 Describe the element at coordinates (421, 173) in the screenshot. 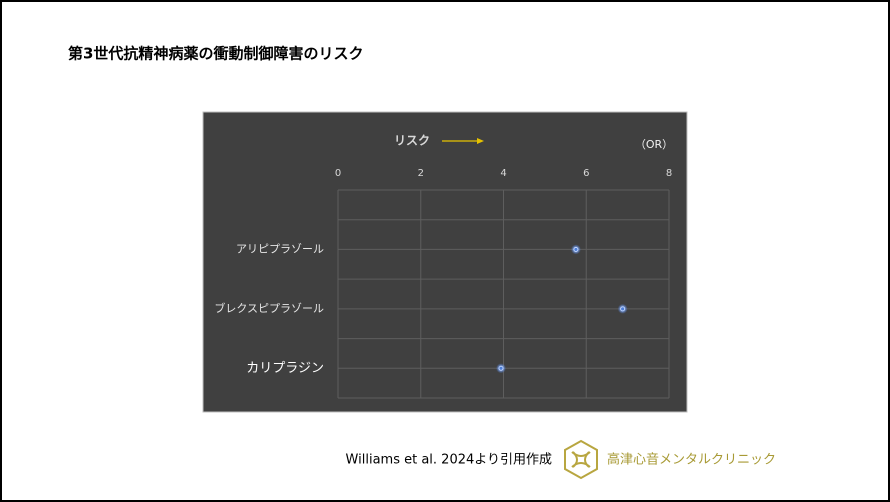

I see `x-tick-label: 2` at that location.